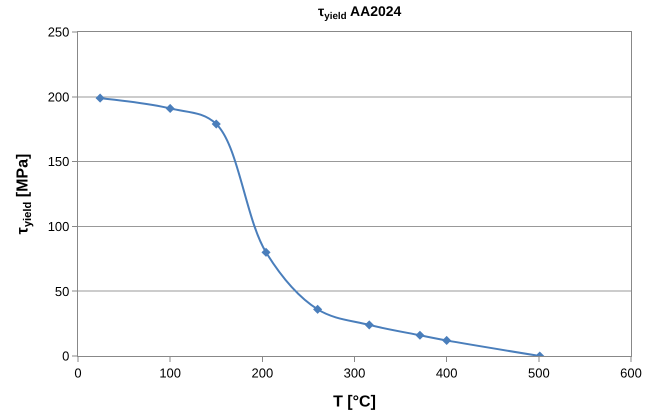  What do you see at coordinates (62, 291) in the screenshot?
I see `y-tick-label: 50` at bounding box center [62, 291].